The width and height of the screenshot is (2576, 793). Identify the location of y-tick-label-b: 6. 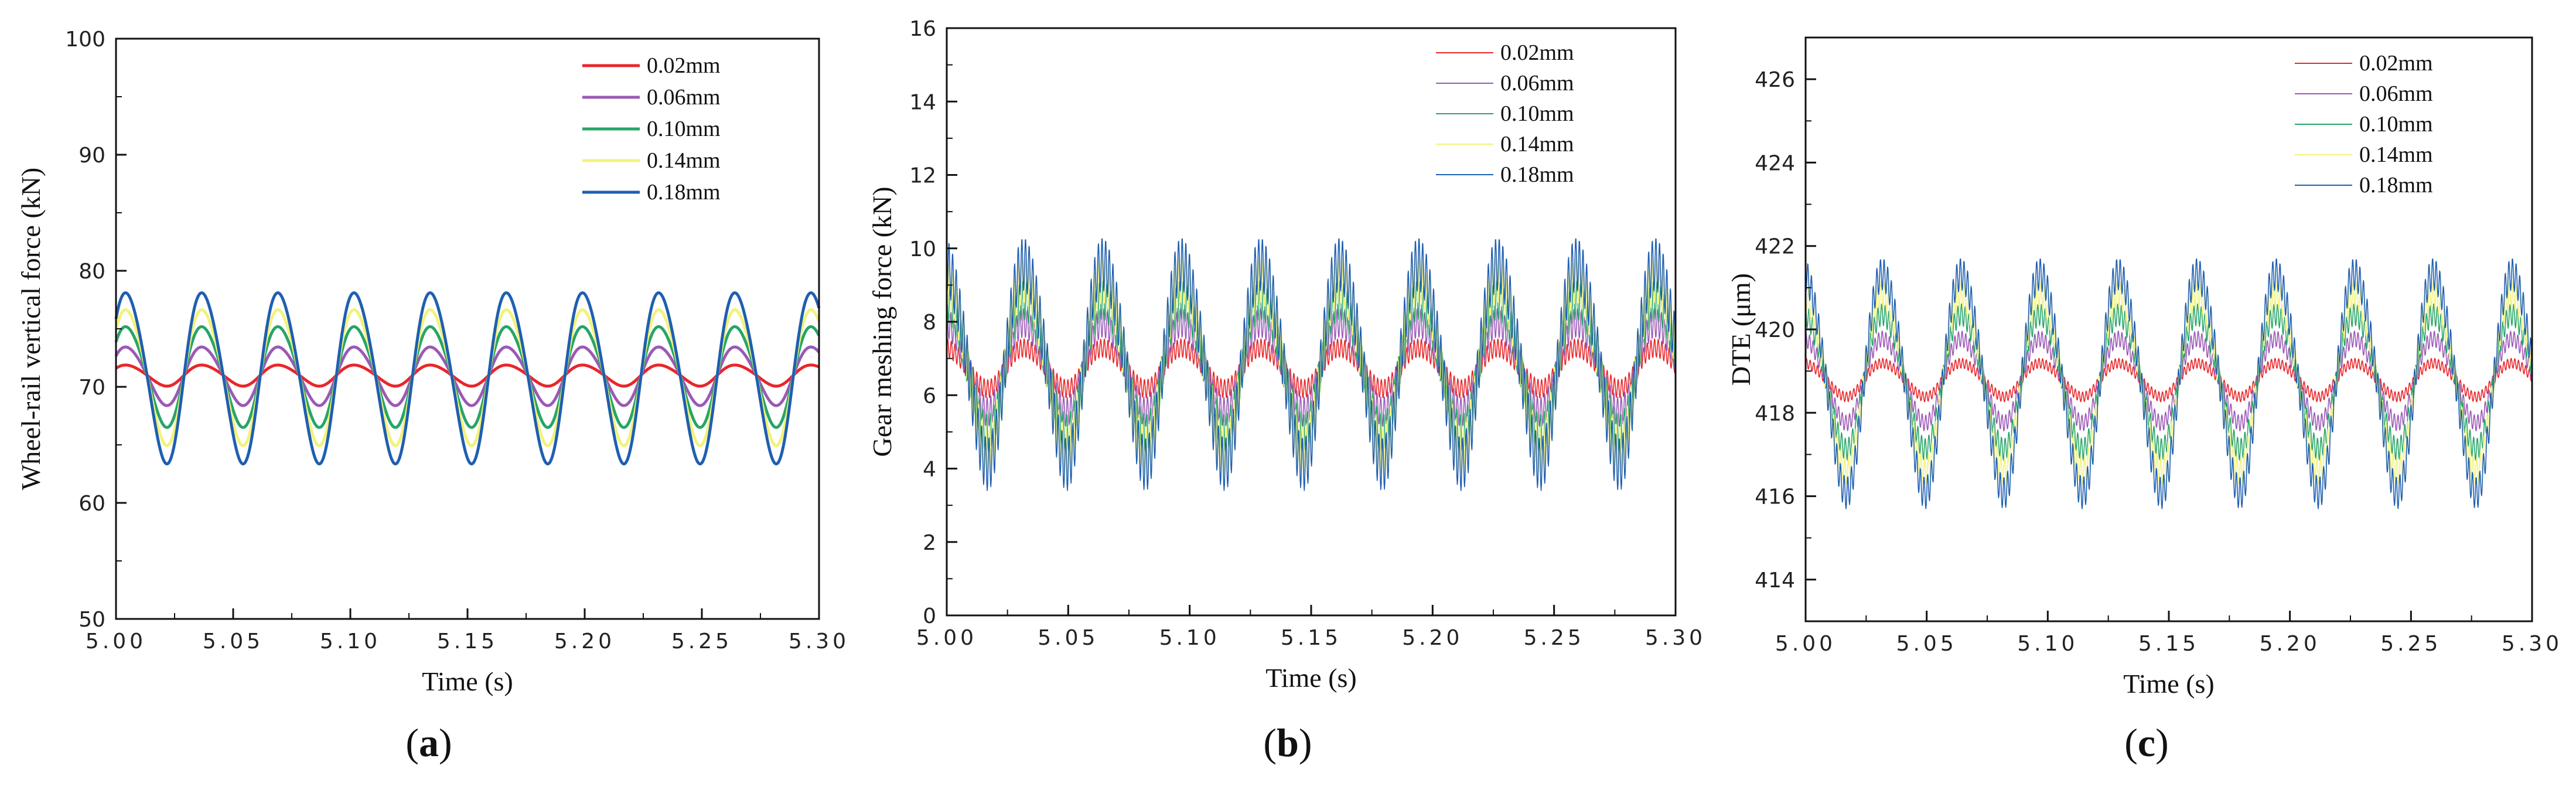
(929, 396).